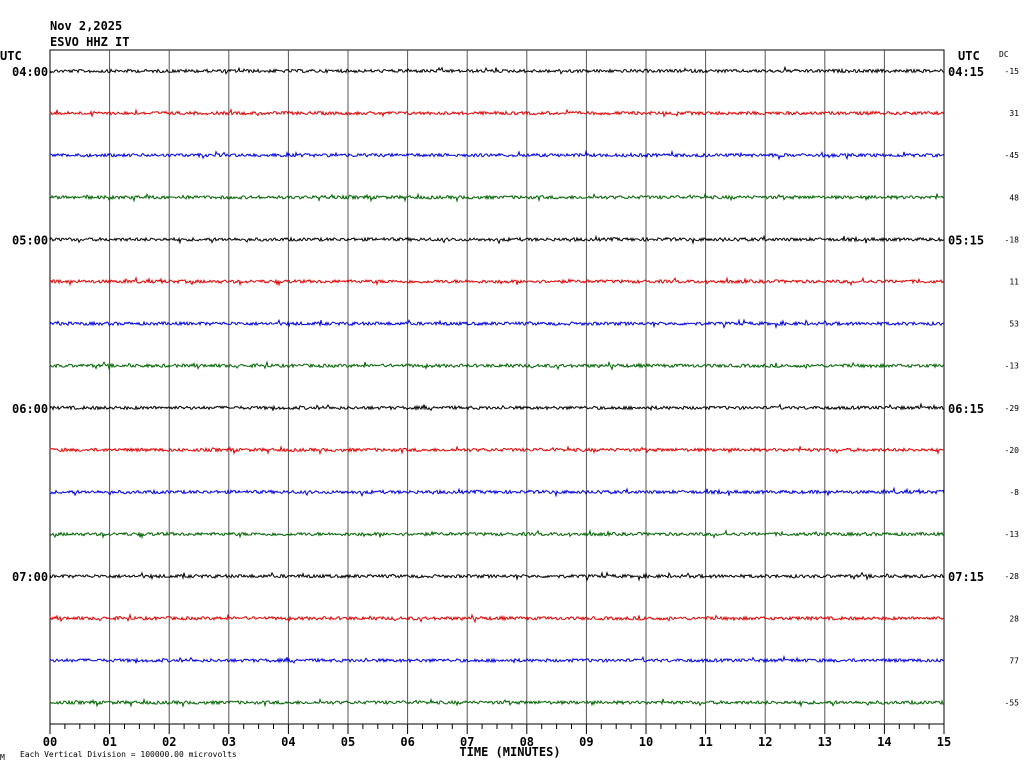  Describe the element at coordinates (229, 742) in the screenshot. I see `x-tick-label: 03` at that location.